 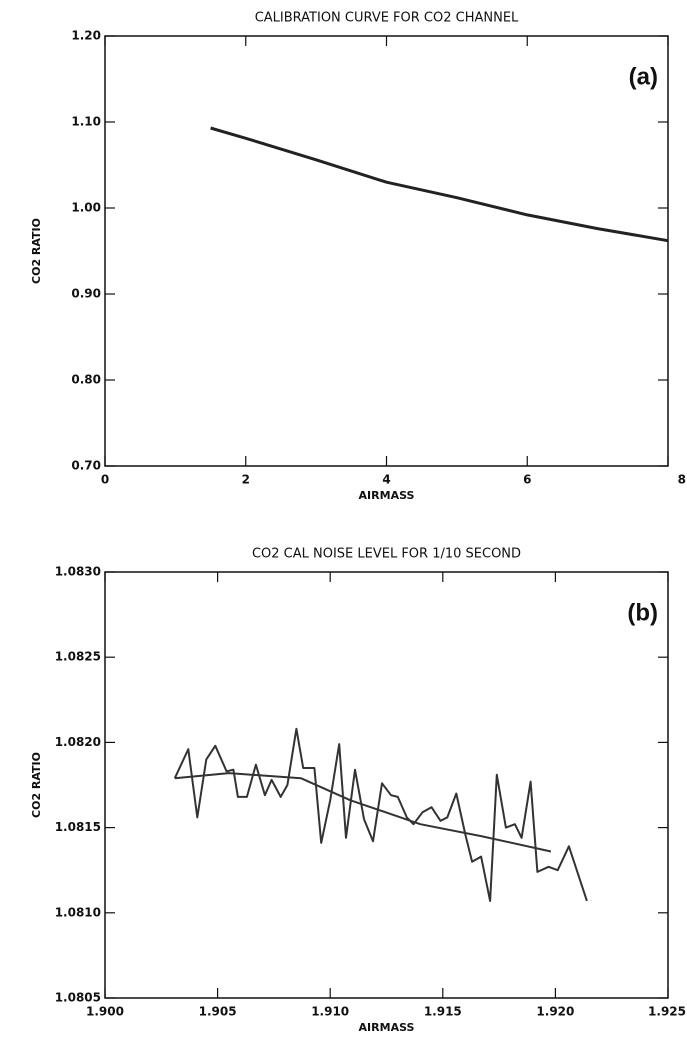 What do you see at coordinates (246, 480) in the screenshot?
I see `x-tick-label: 2` at bounding box center [246, 480].